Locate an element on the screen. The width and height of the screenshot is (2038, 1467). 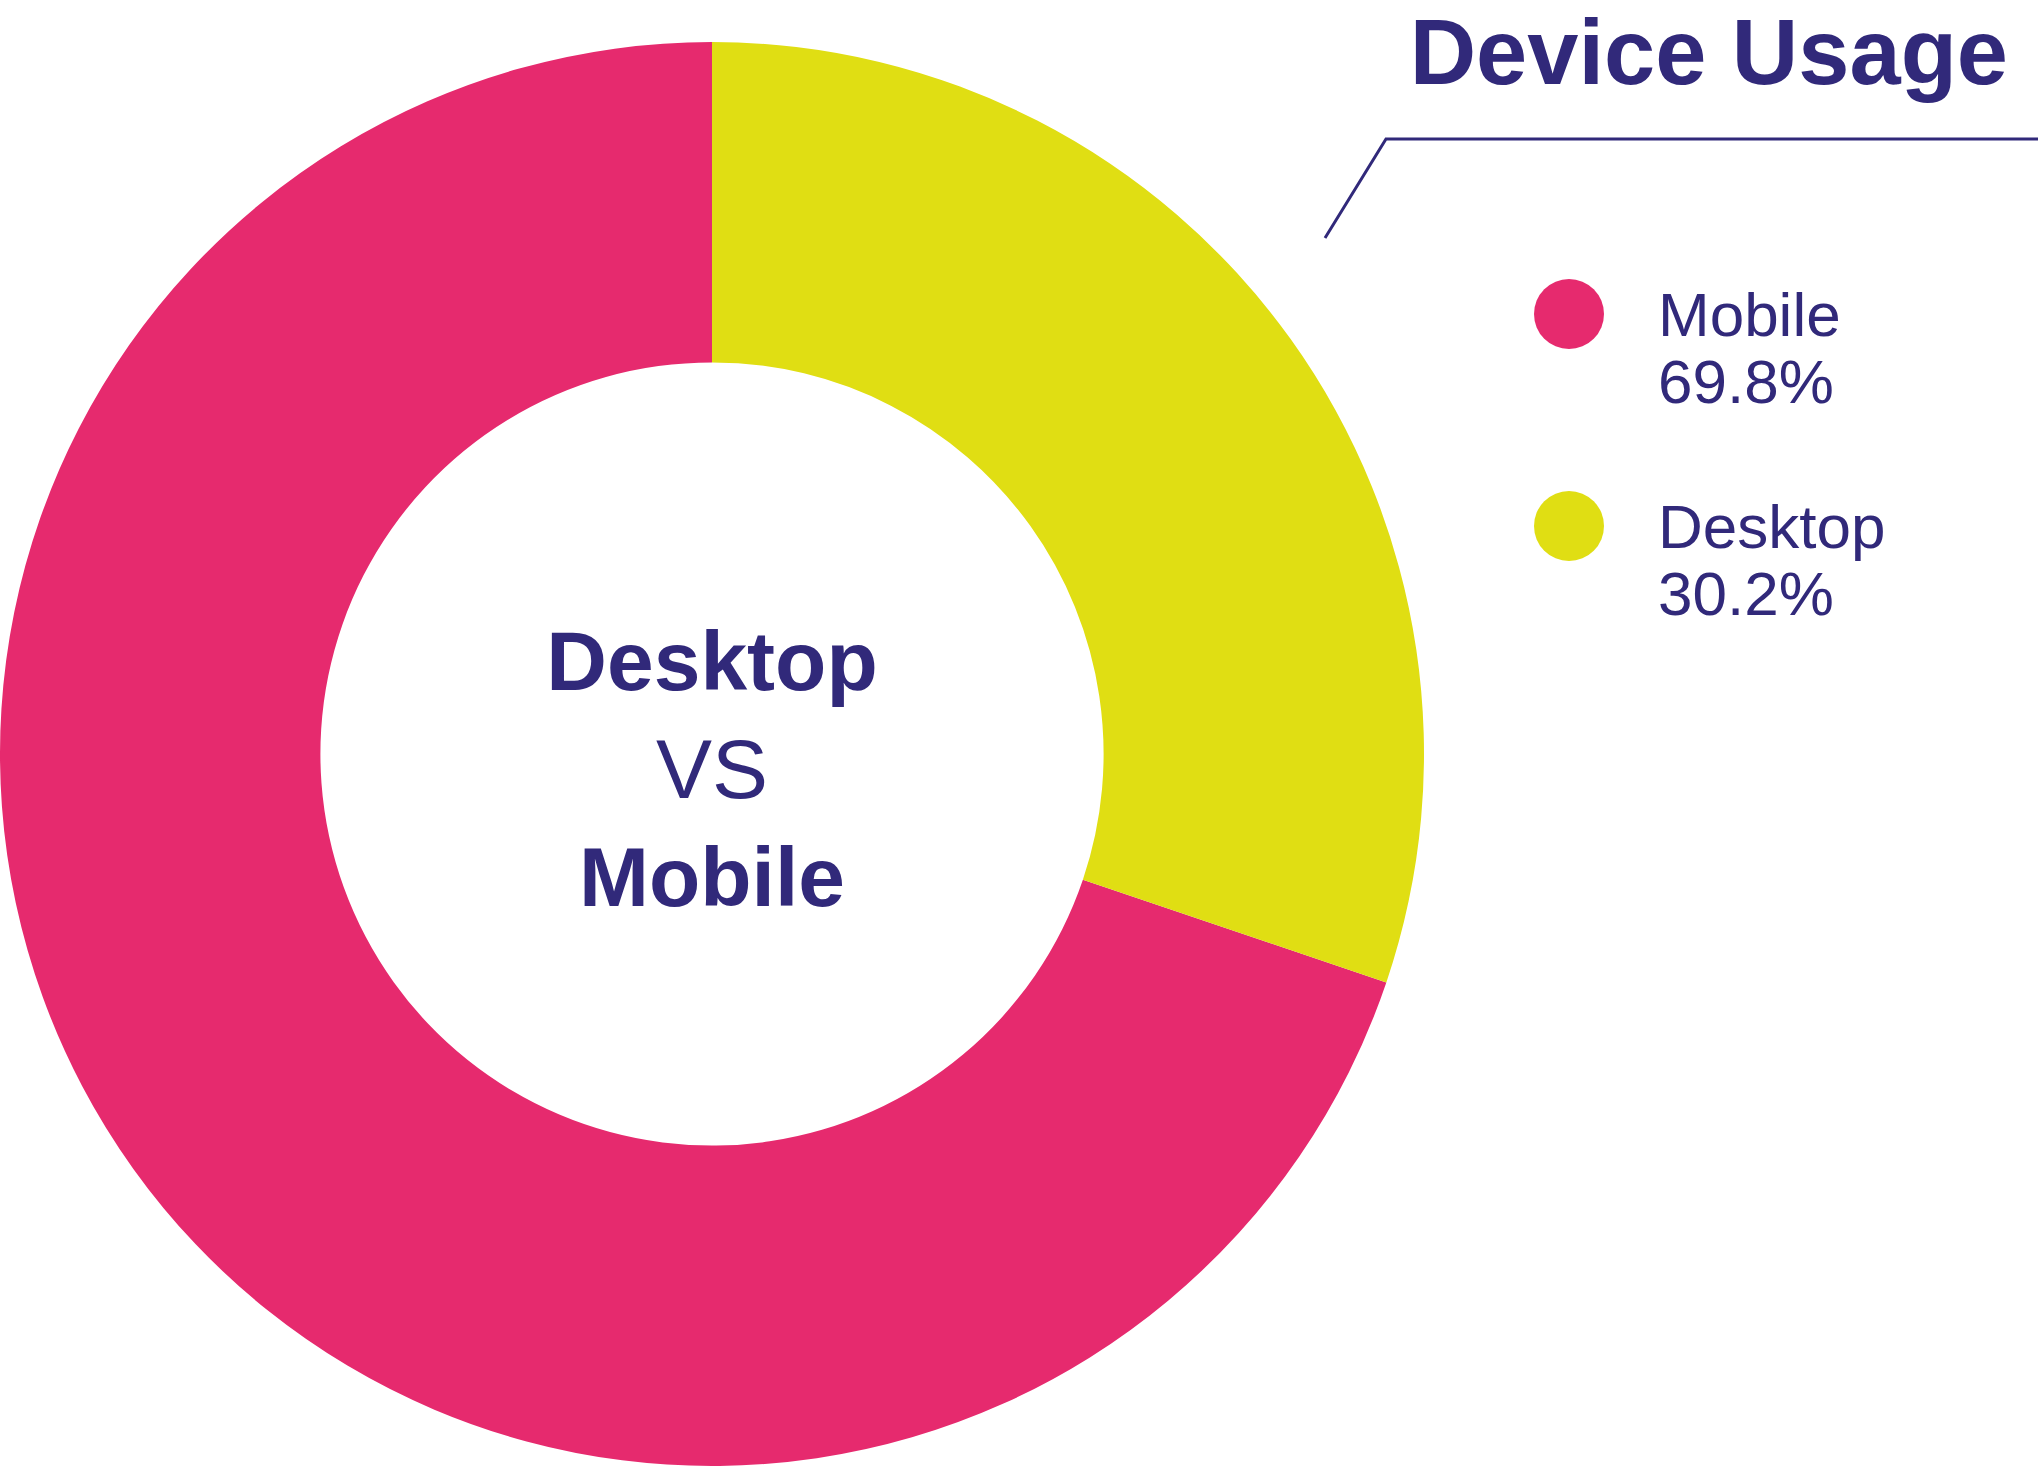
data-label: 30.2% is located at coordinates (1746, 593).